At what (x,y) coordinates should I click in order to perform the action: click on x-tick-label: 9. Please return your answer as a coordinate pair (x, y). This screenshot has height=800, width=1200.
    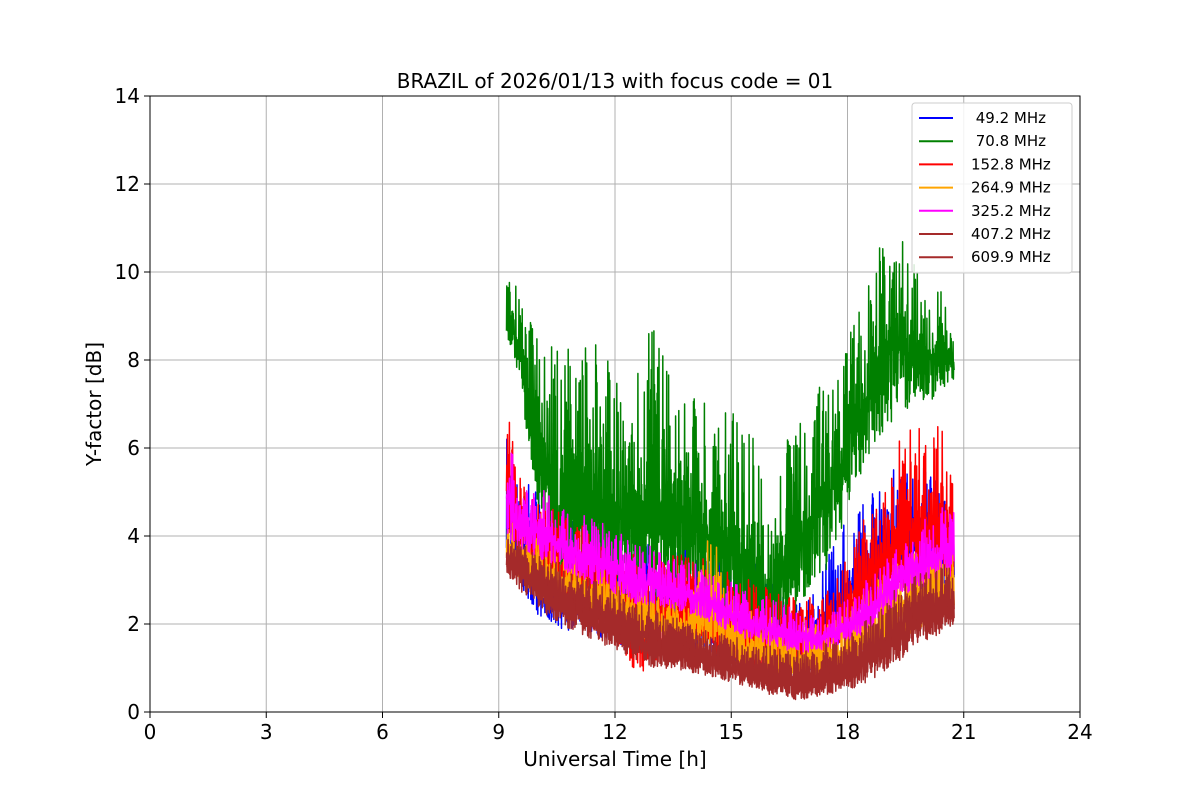
    Looking at the image, I should click on (498, 732).